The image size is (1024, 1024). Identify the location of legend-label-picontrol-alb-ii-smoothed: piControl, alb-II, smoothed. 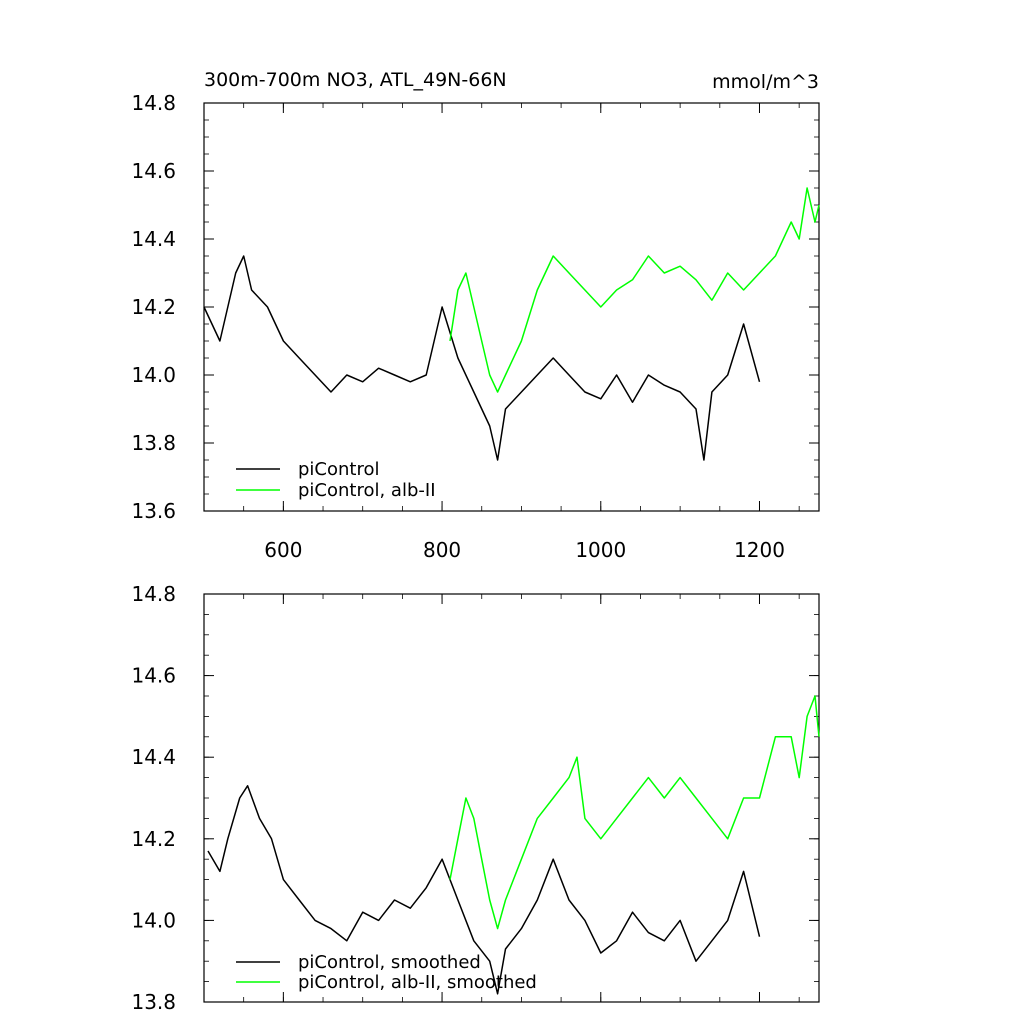
(417, 982).